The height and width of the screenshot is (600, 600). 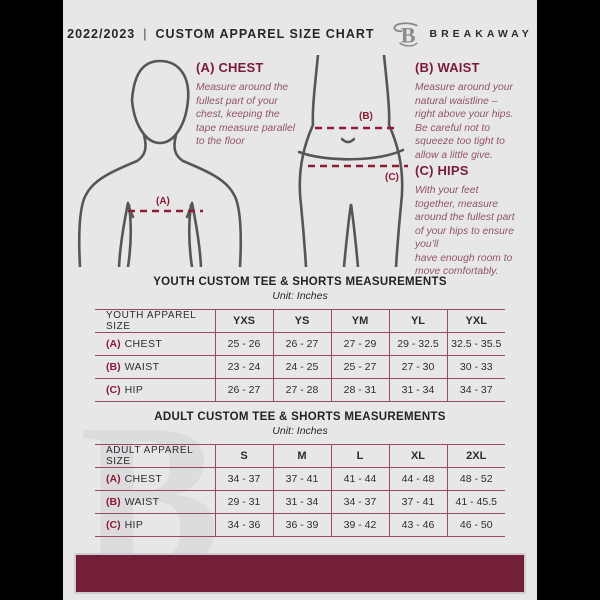 I want to click on size-cell: 29 - 31, so click(x=244, y=502).